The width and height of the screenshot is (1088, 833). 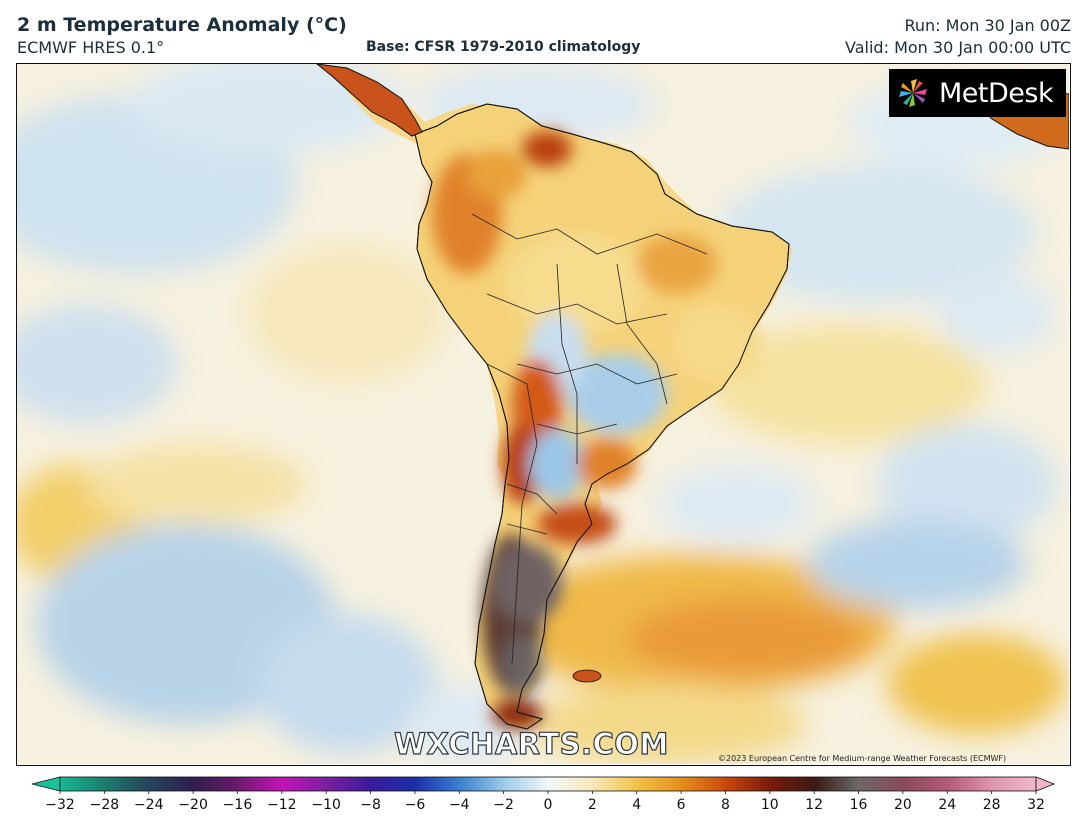 What do you see at coordinates (369, 100) in the screenshot?
I see `central-america-land` at bounding box center [369, 100].